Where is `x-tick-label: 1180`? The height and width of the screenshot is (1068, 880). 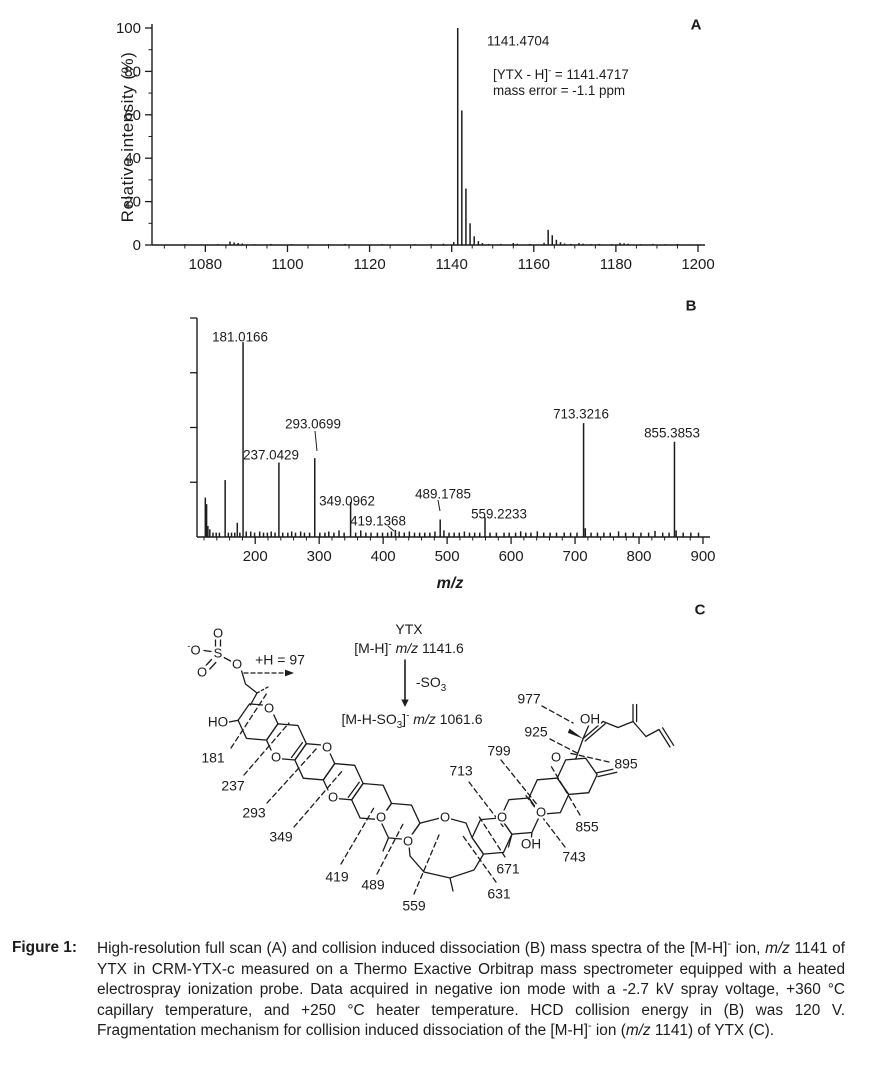 x-tick-label: 1180 is located at coordinates (616, 264).